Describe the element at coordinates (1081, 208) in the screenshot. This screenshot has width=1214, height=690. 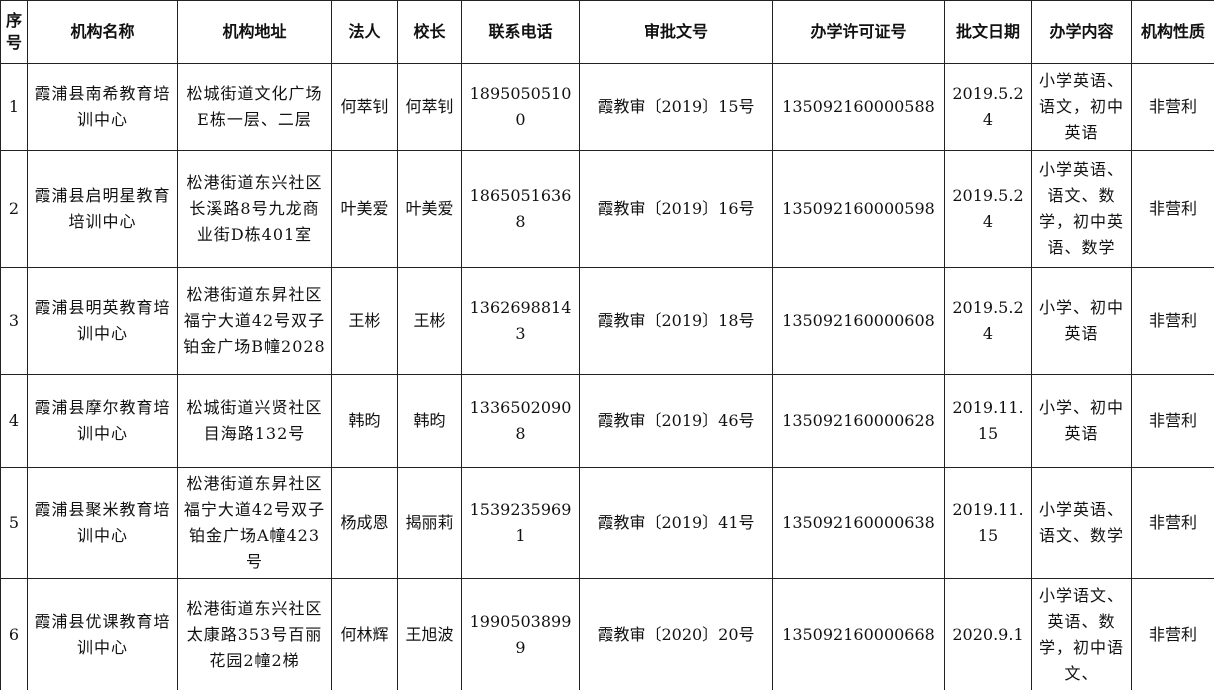
I see `cell-text: 小学英语、语文、数学，初中英语、数学` at that location.